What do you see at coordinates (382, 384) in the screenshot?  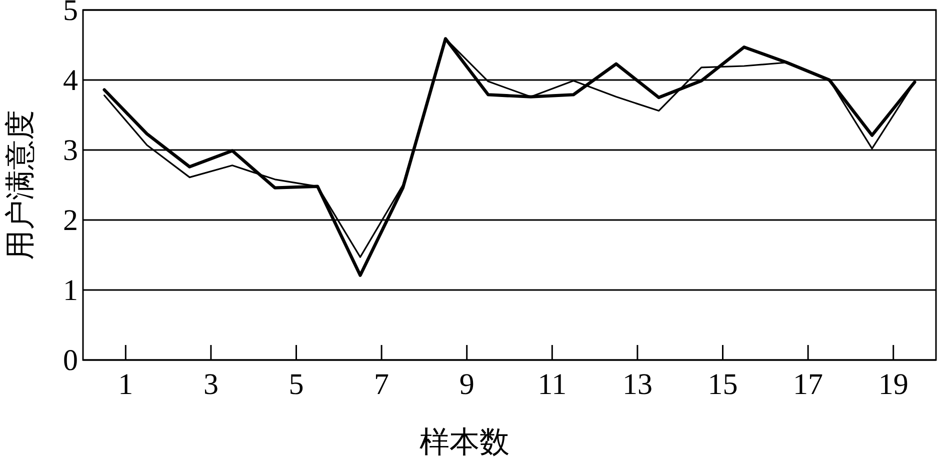 I see `x-tick-label: 7` at bounding box center [382, 384].